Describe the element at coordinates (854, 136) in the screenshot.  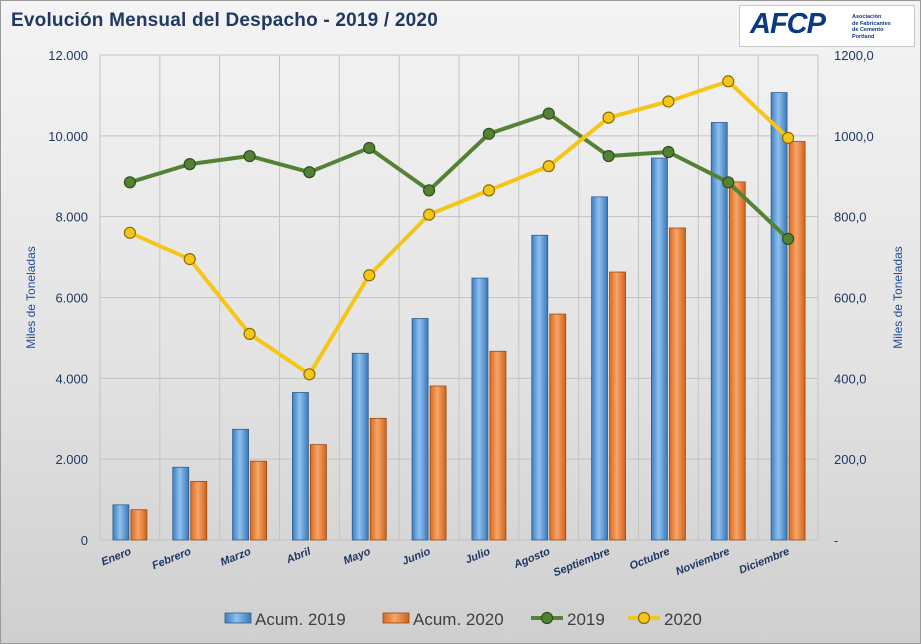
I see `y2-tick-label: 1000,0` at that location.